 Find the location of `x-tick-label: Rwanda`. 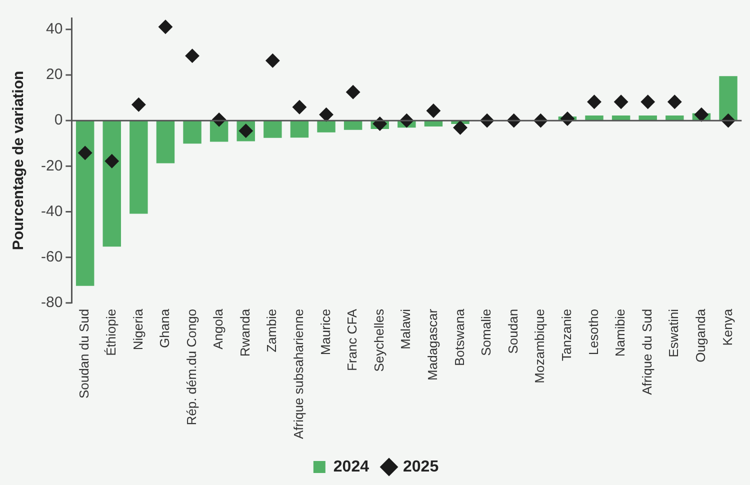

x-tick-label: Rwanda is located at coordinates (244, 332).